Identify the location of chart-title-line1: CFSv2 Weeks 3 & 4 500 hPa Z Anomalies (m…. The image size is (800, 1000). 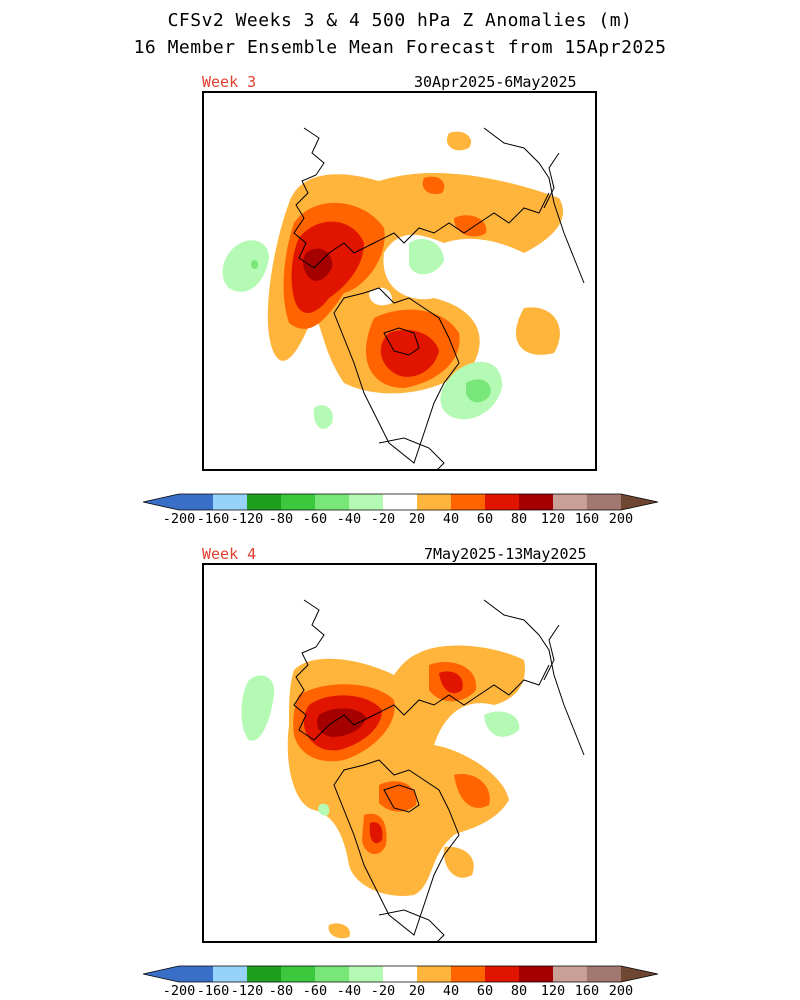
(400, 20).